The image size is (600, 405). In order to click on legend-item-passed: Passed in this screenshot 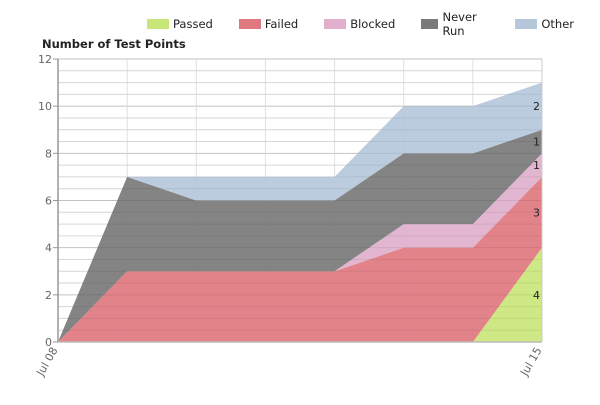, I will do `click(180, 24)`.